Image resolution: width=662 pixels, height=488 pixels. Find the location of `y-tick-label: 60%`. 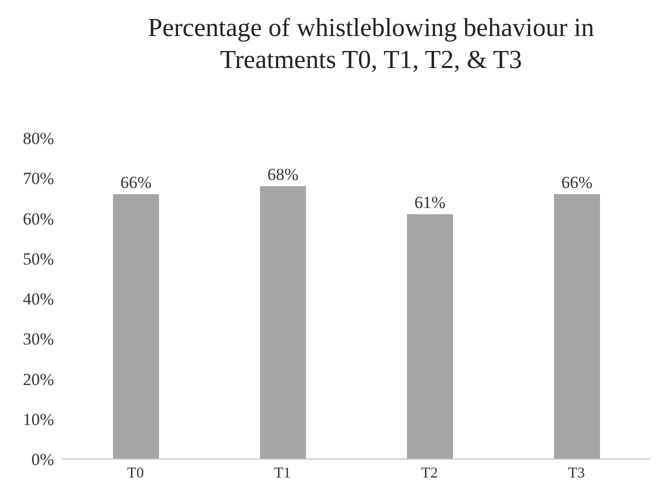

y-tick-label: 60% is located at coordinates (38, 218).